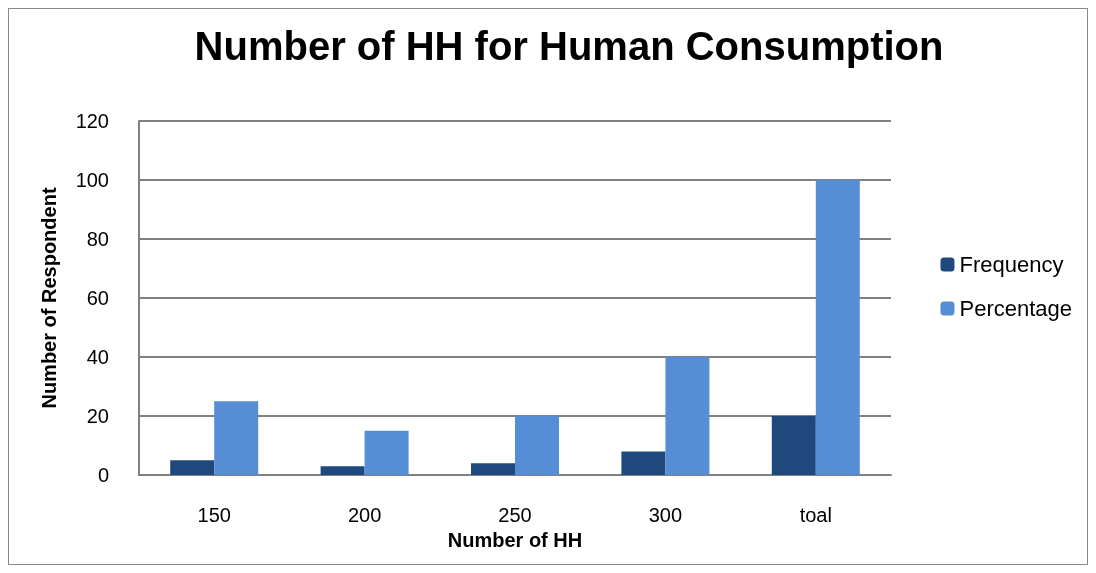 The image size is (1096, 573). What do you see at coordinates (97, 298) in the screenshot?
I see `y-tick-label: 60` at bounding box center [97, 298].